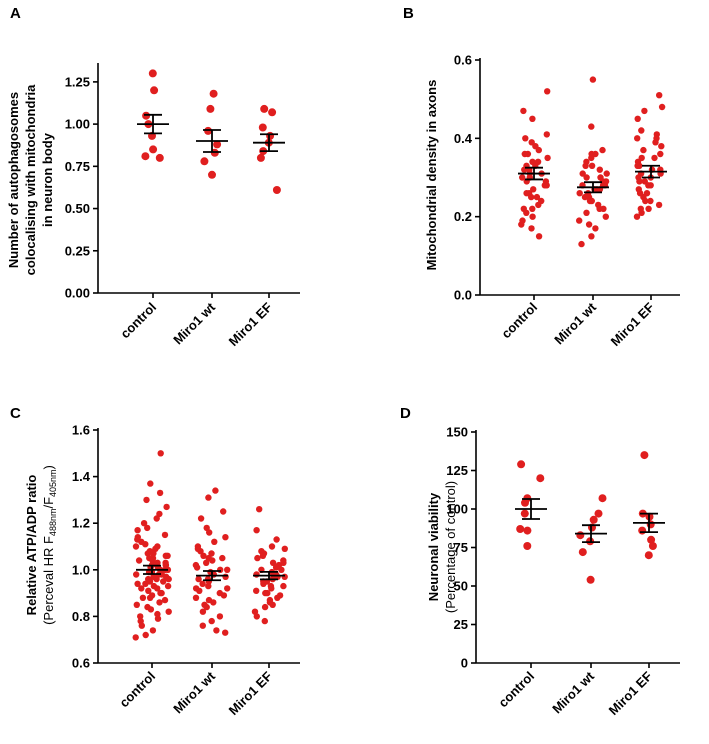  I want to click on y-axis-label: Mitochondrial density in axons, so click(431, 175).